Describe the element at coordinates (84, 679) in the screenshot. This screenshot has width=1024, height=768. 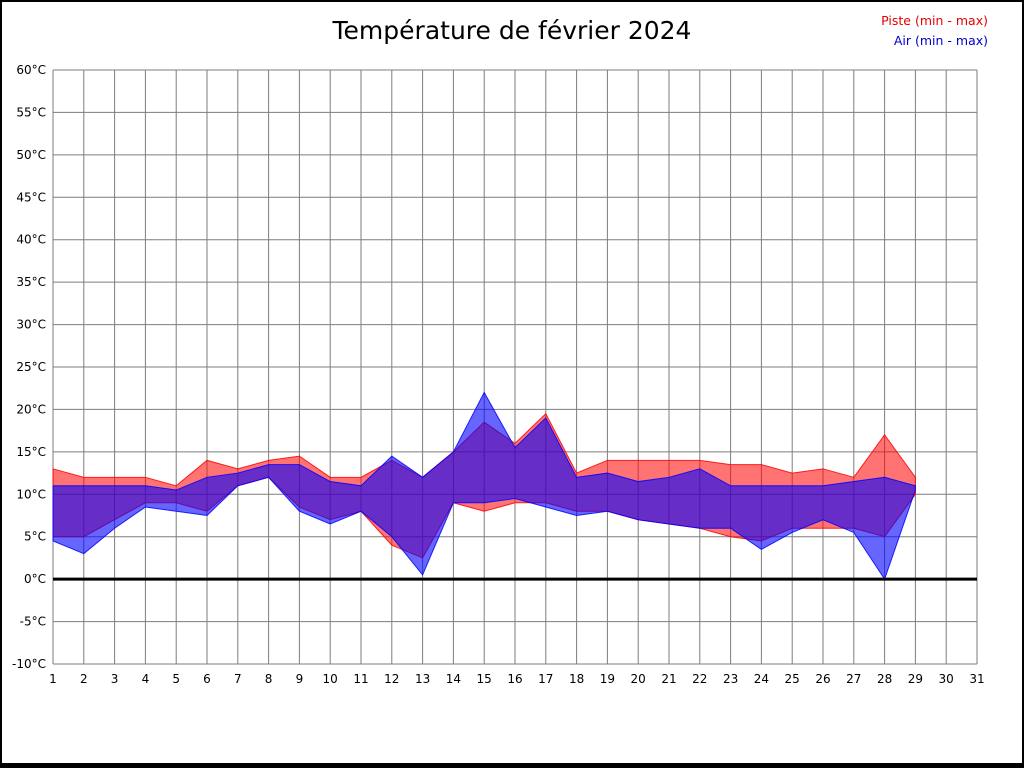
I see `svg-text: 2` at that location.